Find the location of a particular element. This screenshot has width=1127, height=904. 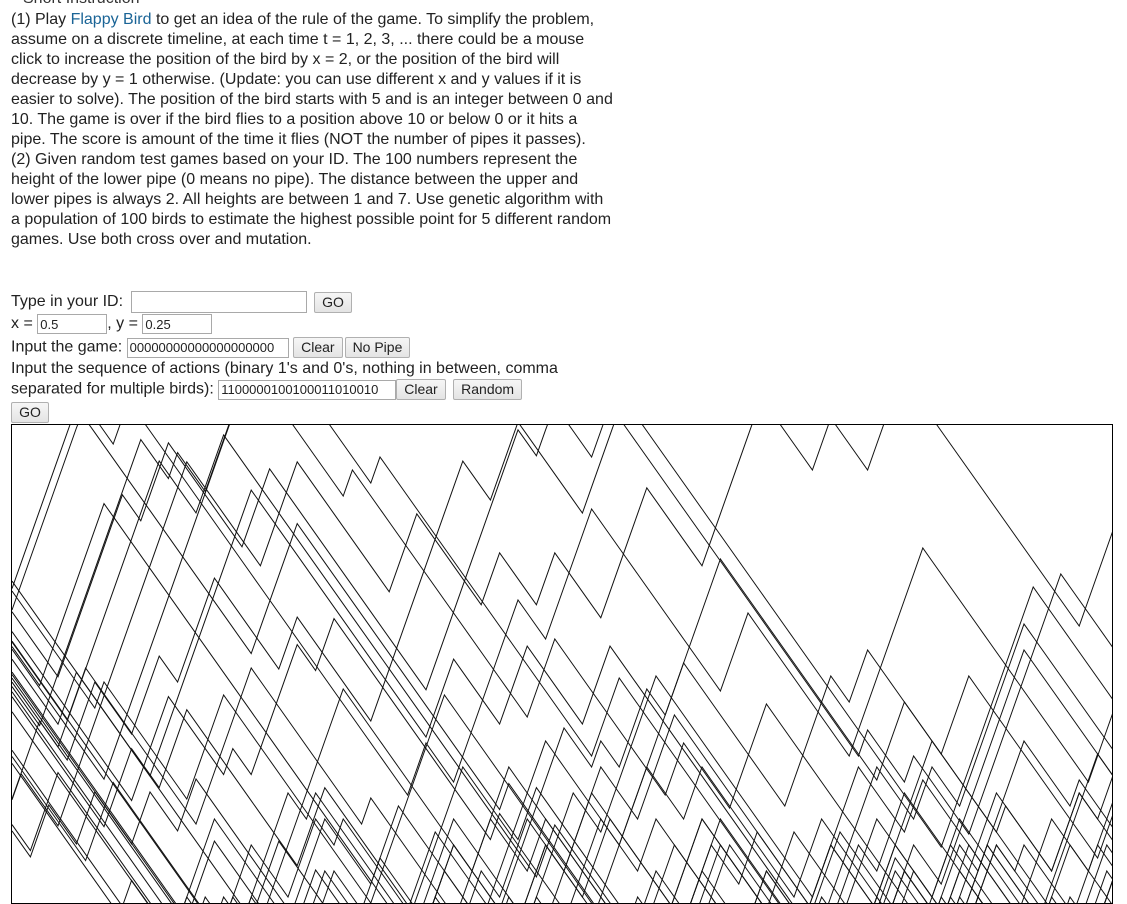

x-label: x = is located at coordinates (22, 324).